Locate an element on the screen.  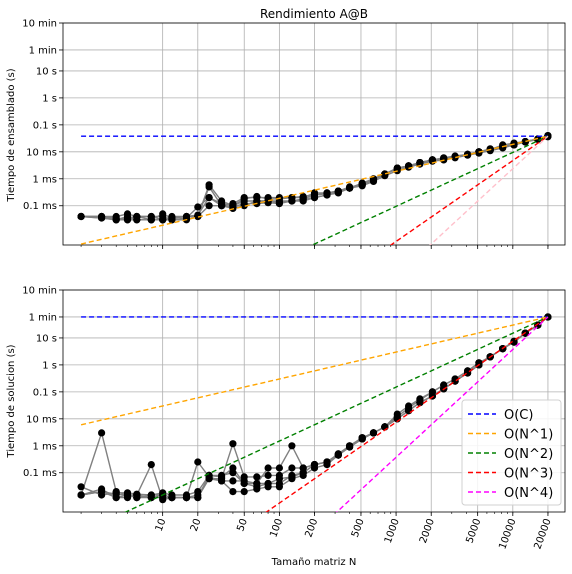
x-tick-label: 5000 is located at coordinates (473, 531).